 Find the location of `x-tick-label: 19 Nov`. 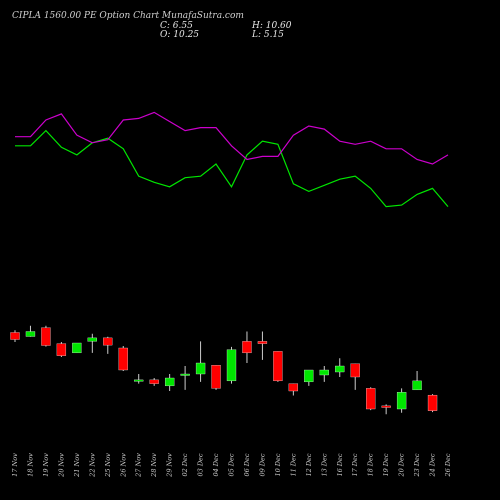

x-tick-label: 19 Nov is located at coordinates (46, 465).